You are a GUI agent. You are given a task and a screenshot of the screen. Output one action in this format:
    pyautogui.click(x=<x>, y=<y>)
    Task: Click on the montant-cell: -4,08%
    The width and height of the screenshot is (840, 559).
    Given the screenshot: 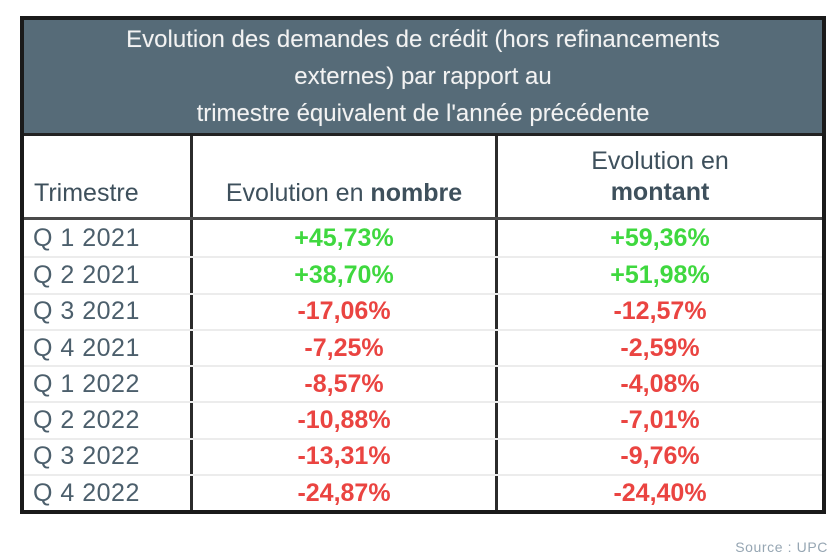 What is the action you would take?
    pyautogui.click(x=660, y=383)
    